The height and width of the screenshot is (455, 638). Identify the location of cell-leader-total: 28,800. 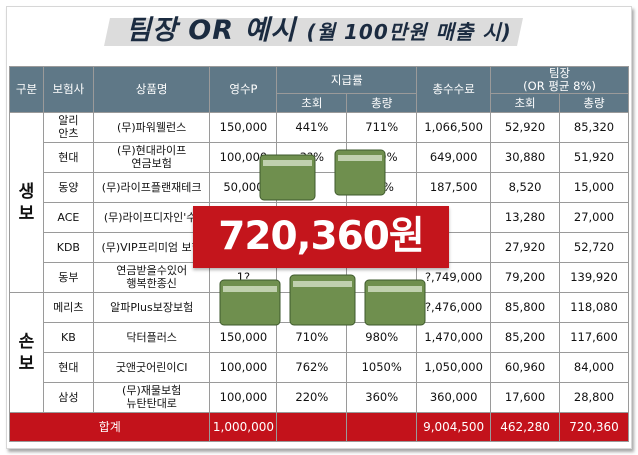
(594, 398).